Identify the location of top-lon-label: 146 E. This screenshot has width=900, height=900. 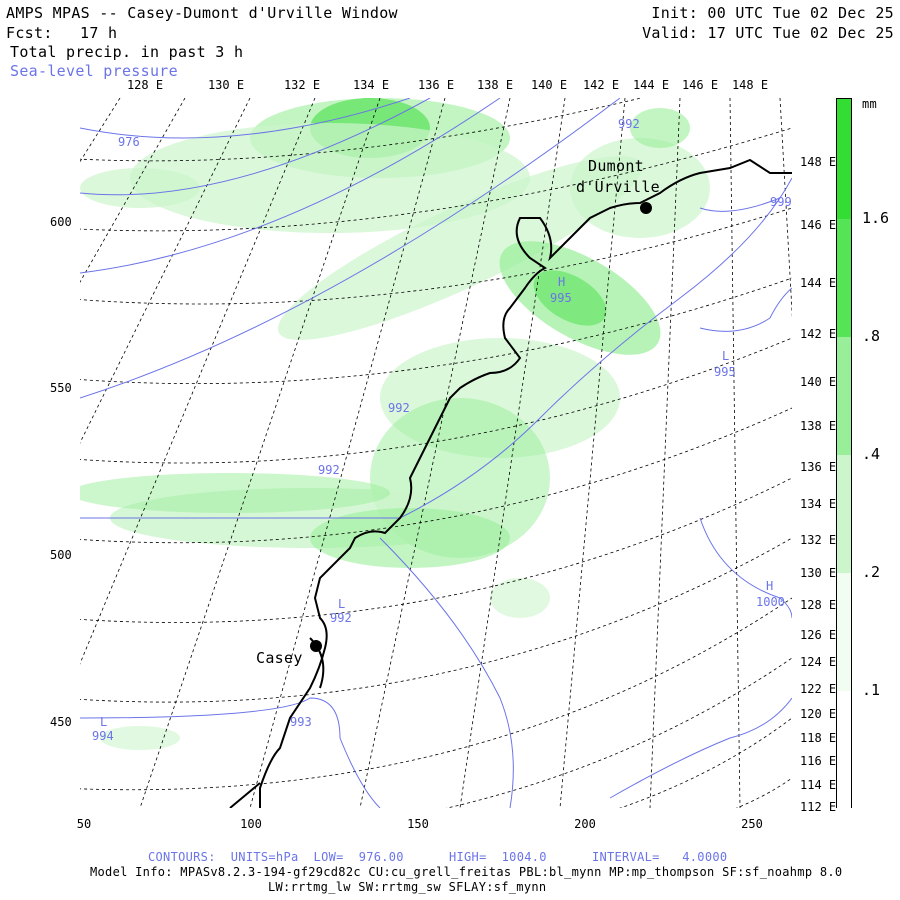
(700, 85).